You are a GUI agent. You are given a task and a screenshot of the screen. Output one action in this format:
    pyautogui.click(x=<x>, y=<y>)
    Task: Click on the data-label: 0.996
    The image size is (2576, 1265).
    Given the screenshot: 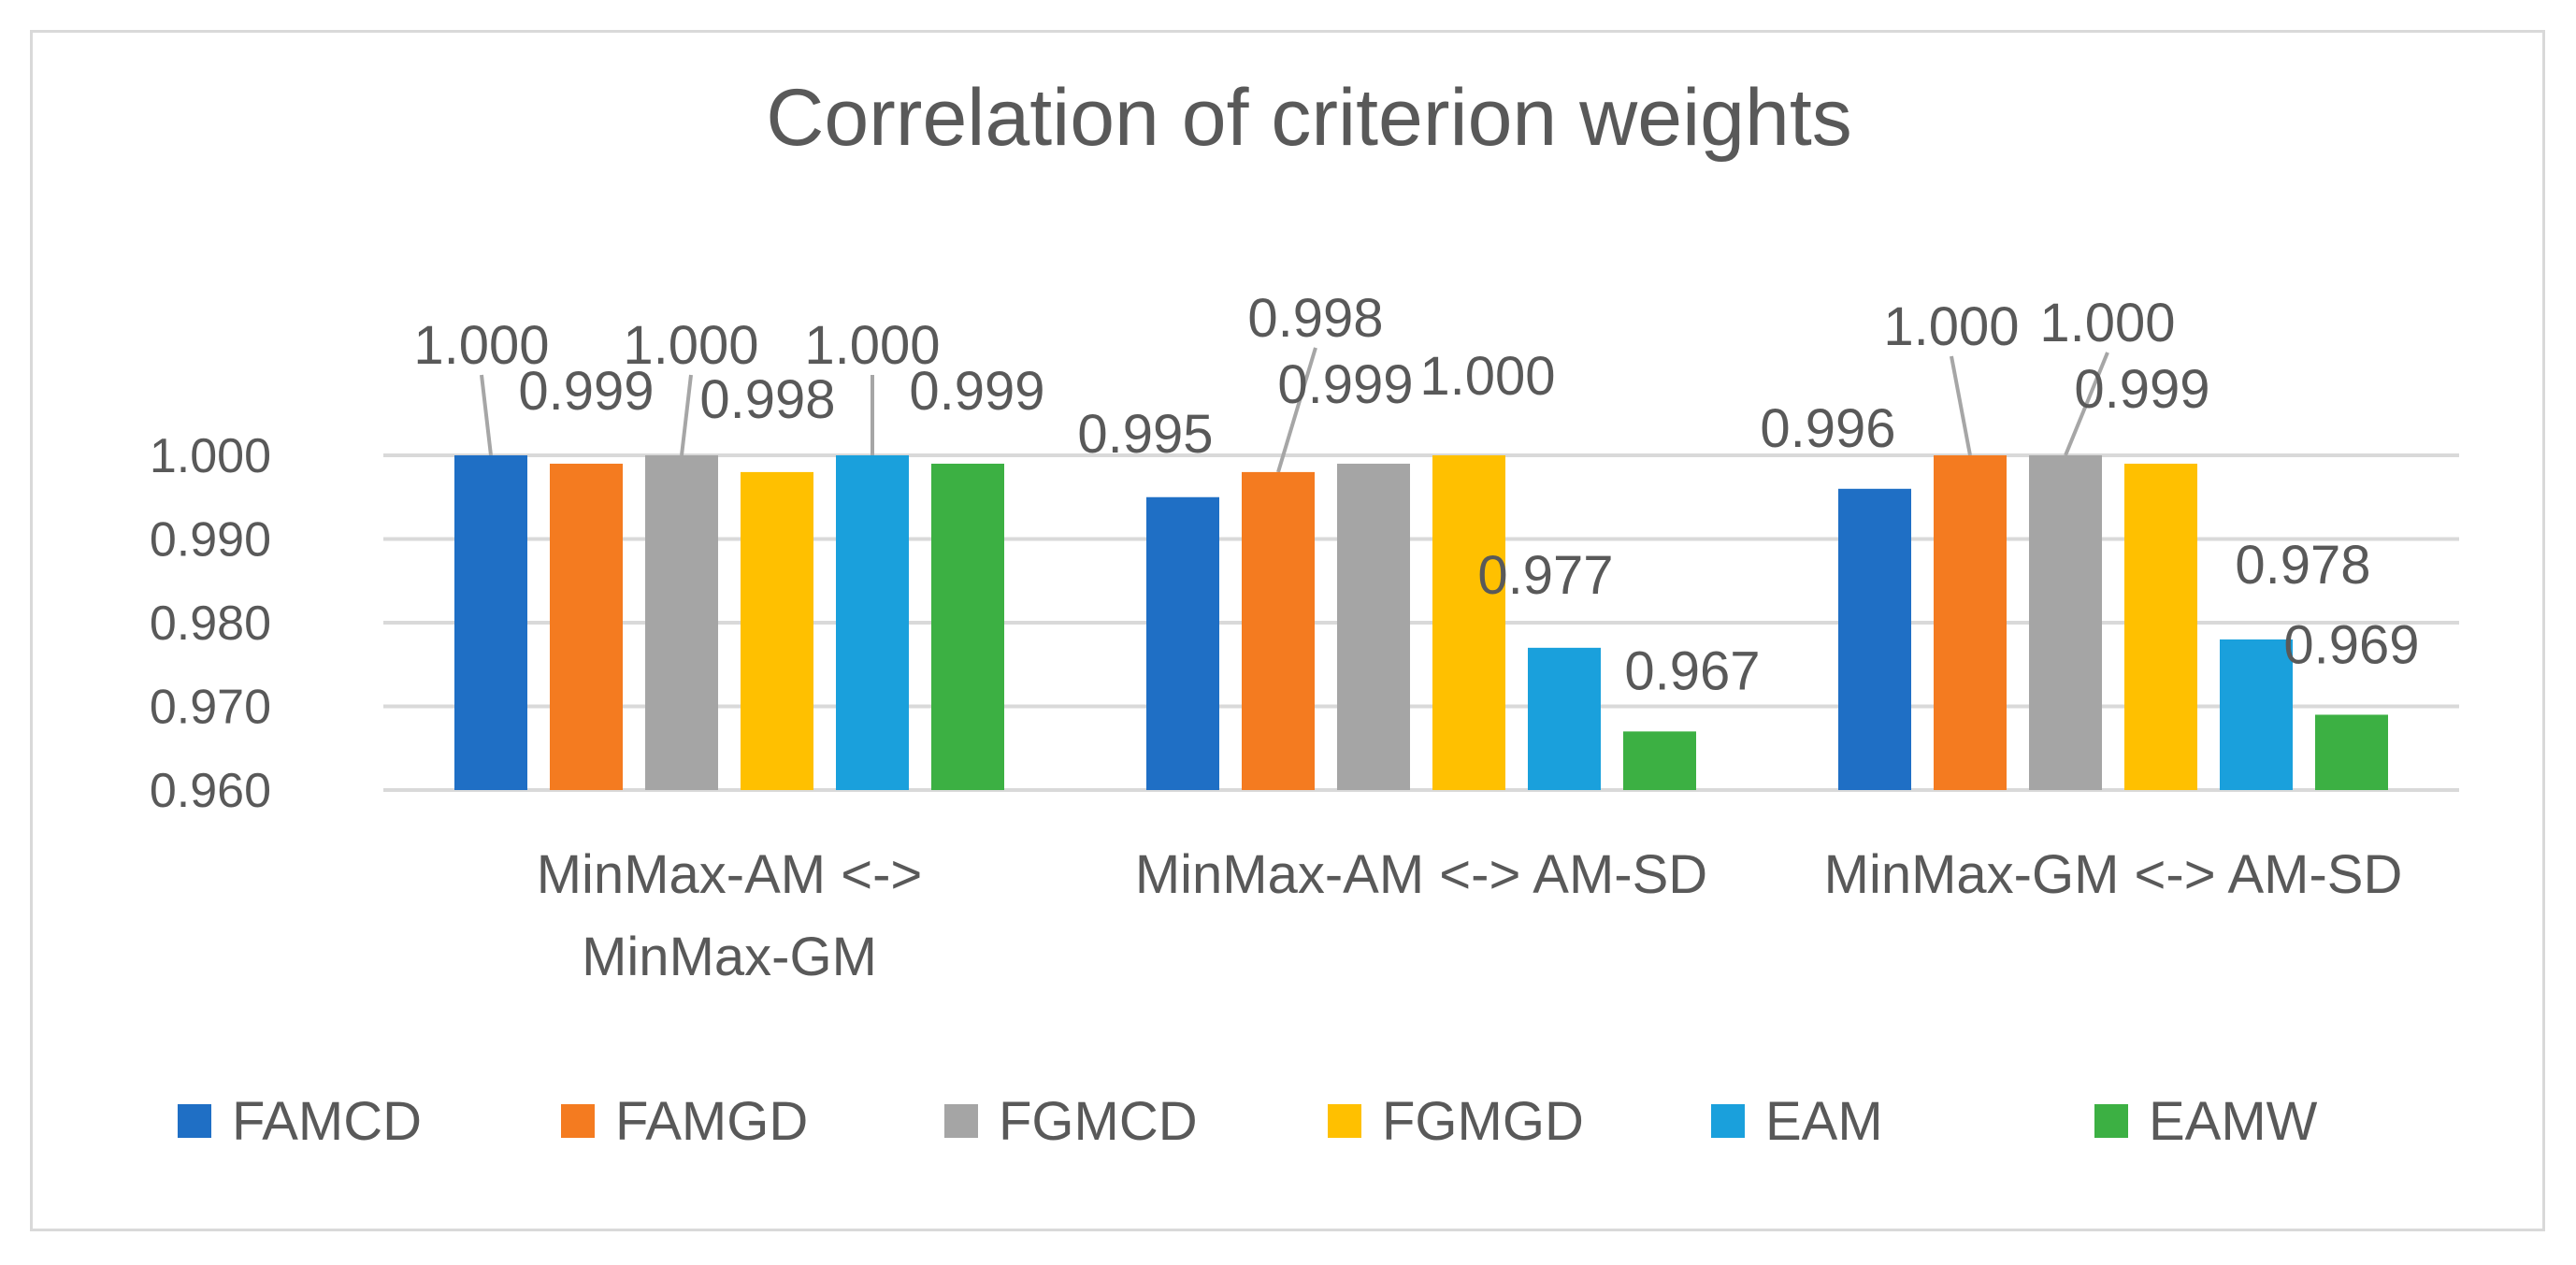 What is the action you would take?
    pyautogui.click(x=1828, y=428)
    